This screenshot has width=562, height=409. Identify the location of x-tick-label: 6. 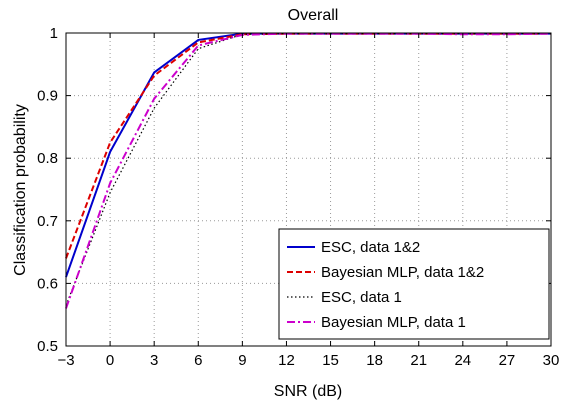
(198, 360).